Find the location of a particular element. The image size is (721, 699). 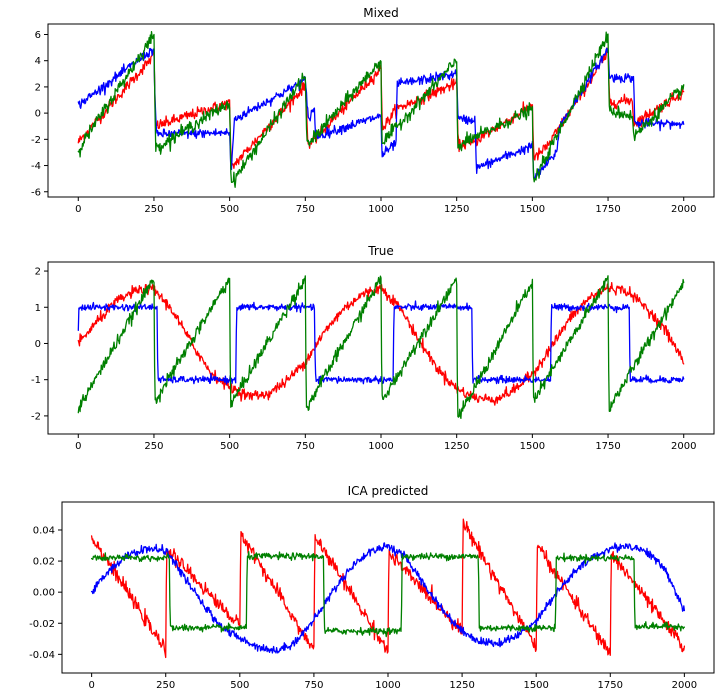

y-tick-label: -0.04 is located at coordinates (42, 655).